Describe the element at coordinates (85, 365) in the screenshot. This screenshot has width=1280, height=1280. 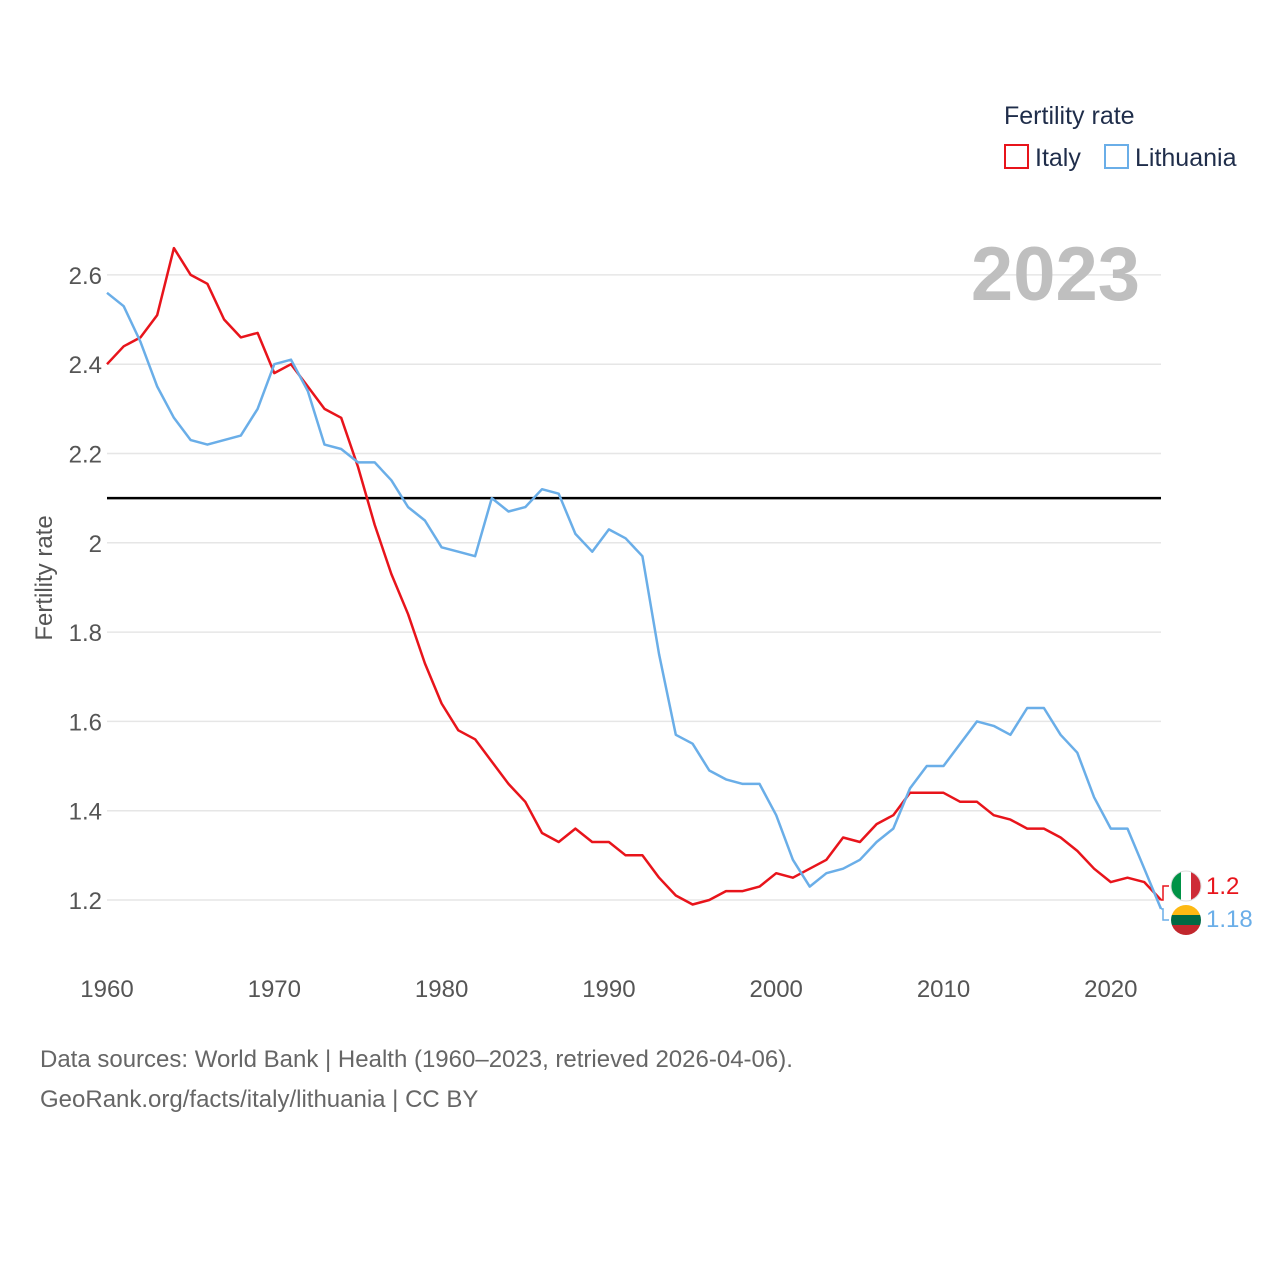
I see `y-tick-label: 2.4` at that location.